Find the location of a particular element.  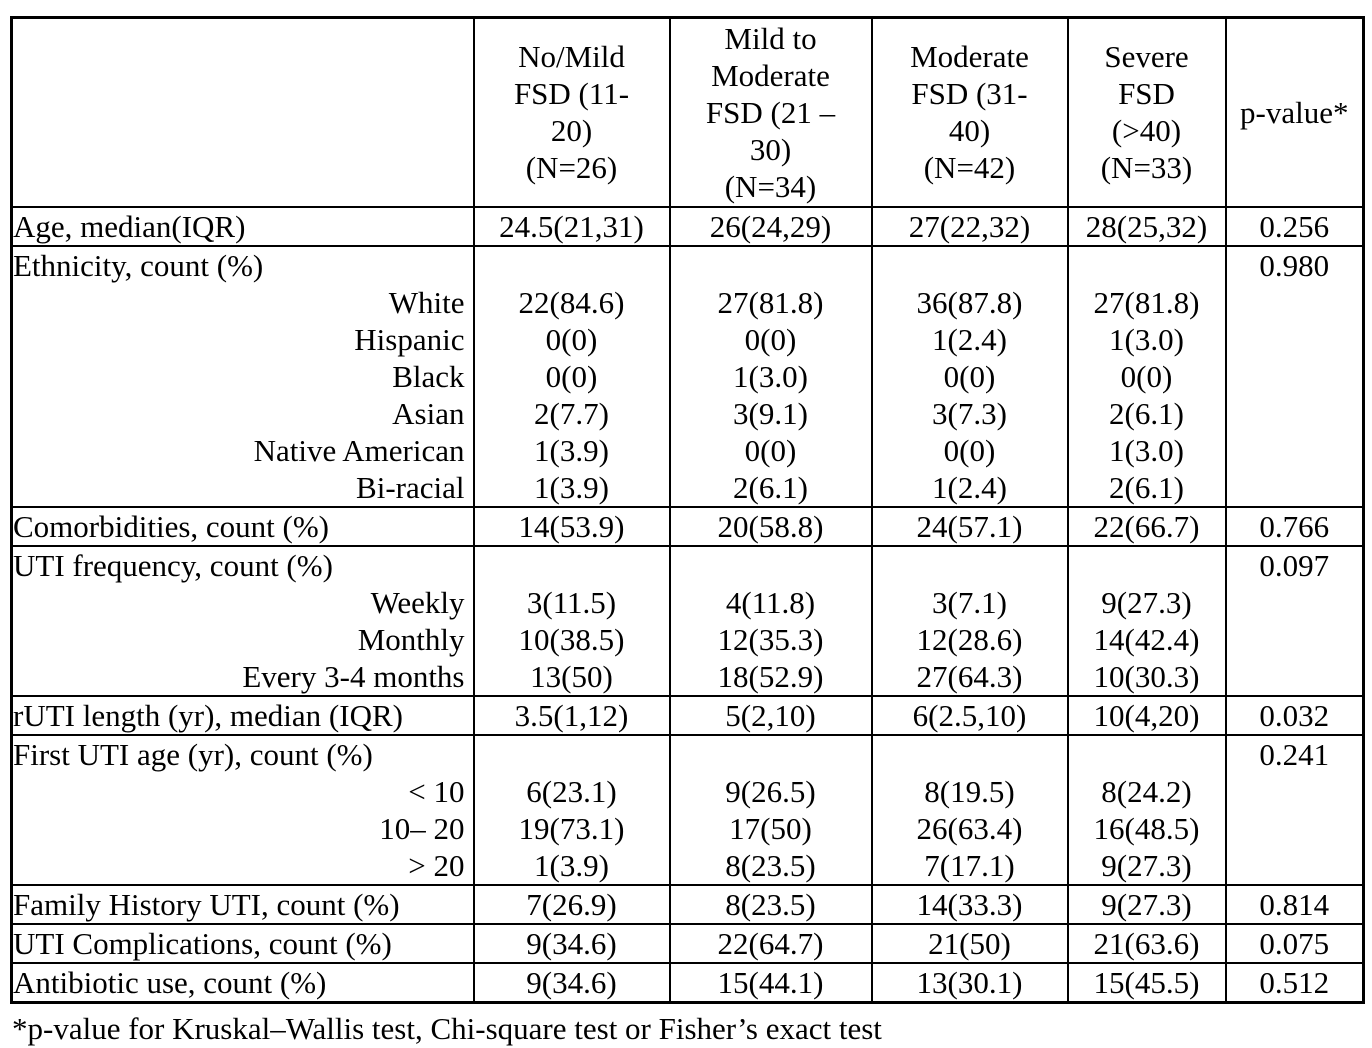

sub-row-label: > 20 is located at coordinates (436, 865).